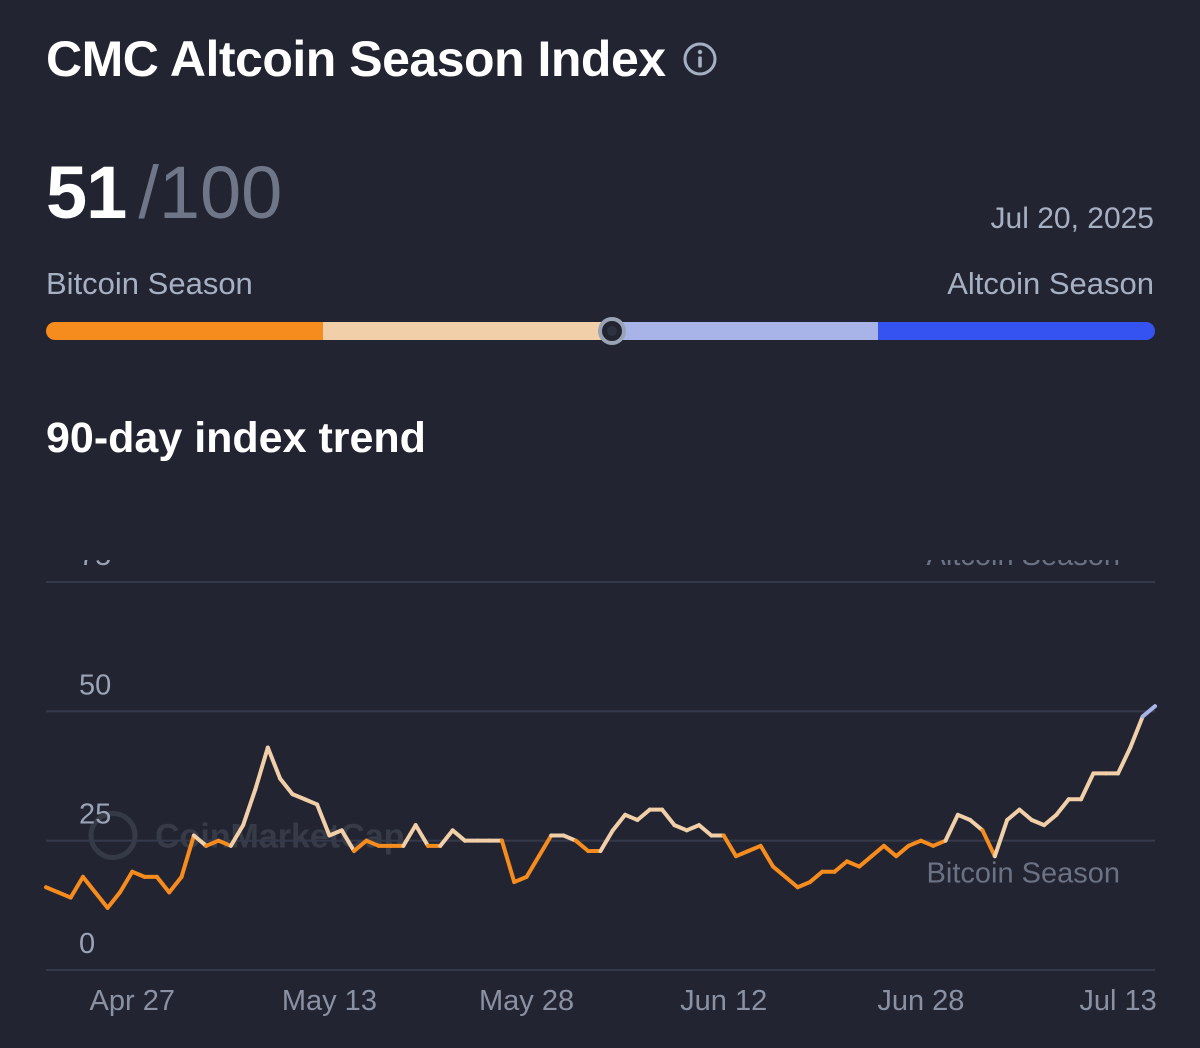 This screenshot has width=1200, height=1048. Describe the element at coordinates (210, 192) in the screenshot. I see `score-max: /100` at that location.